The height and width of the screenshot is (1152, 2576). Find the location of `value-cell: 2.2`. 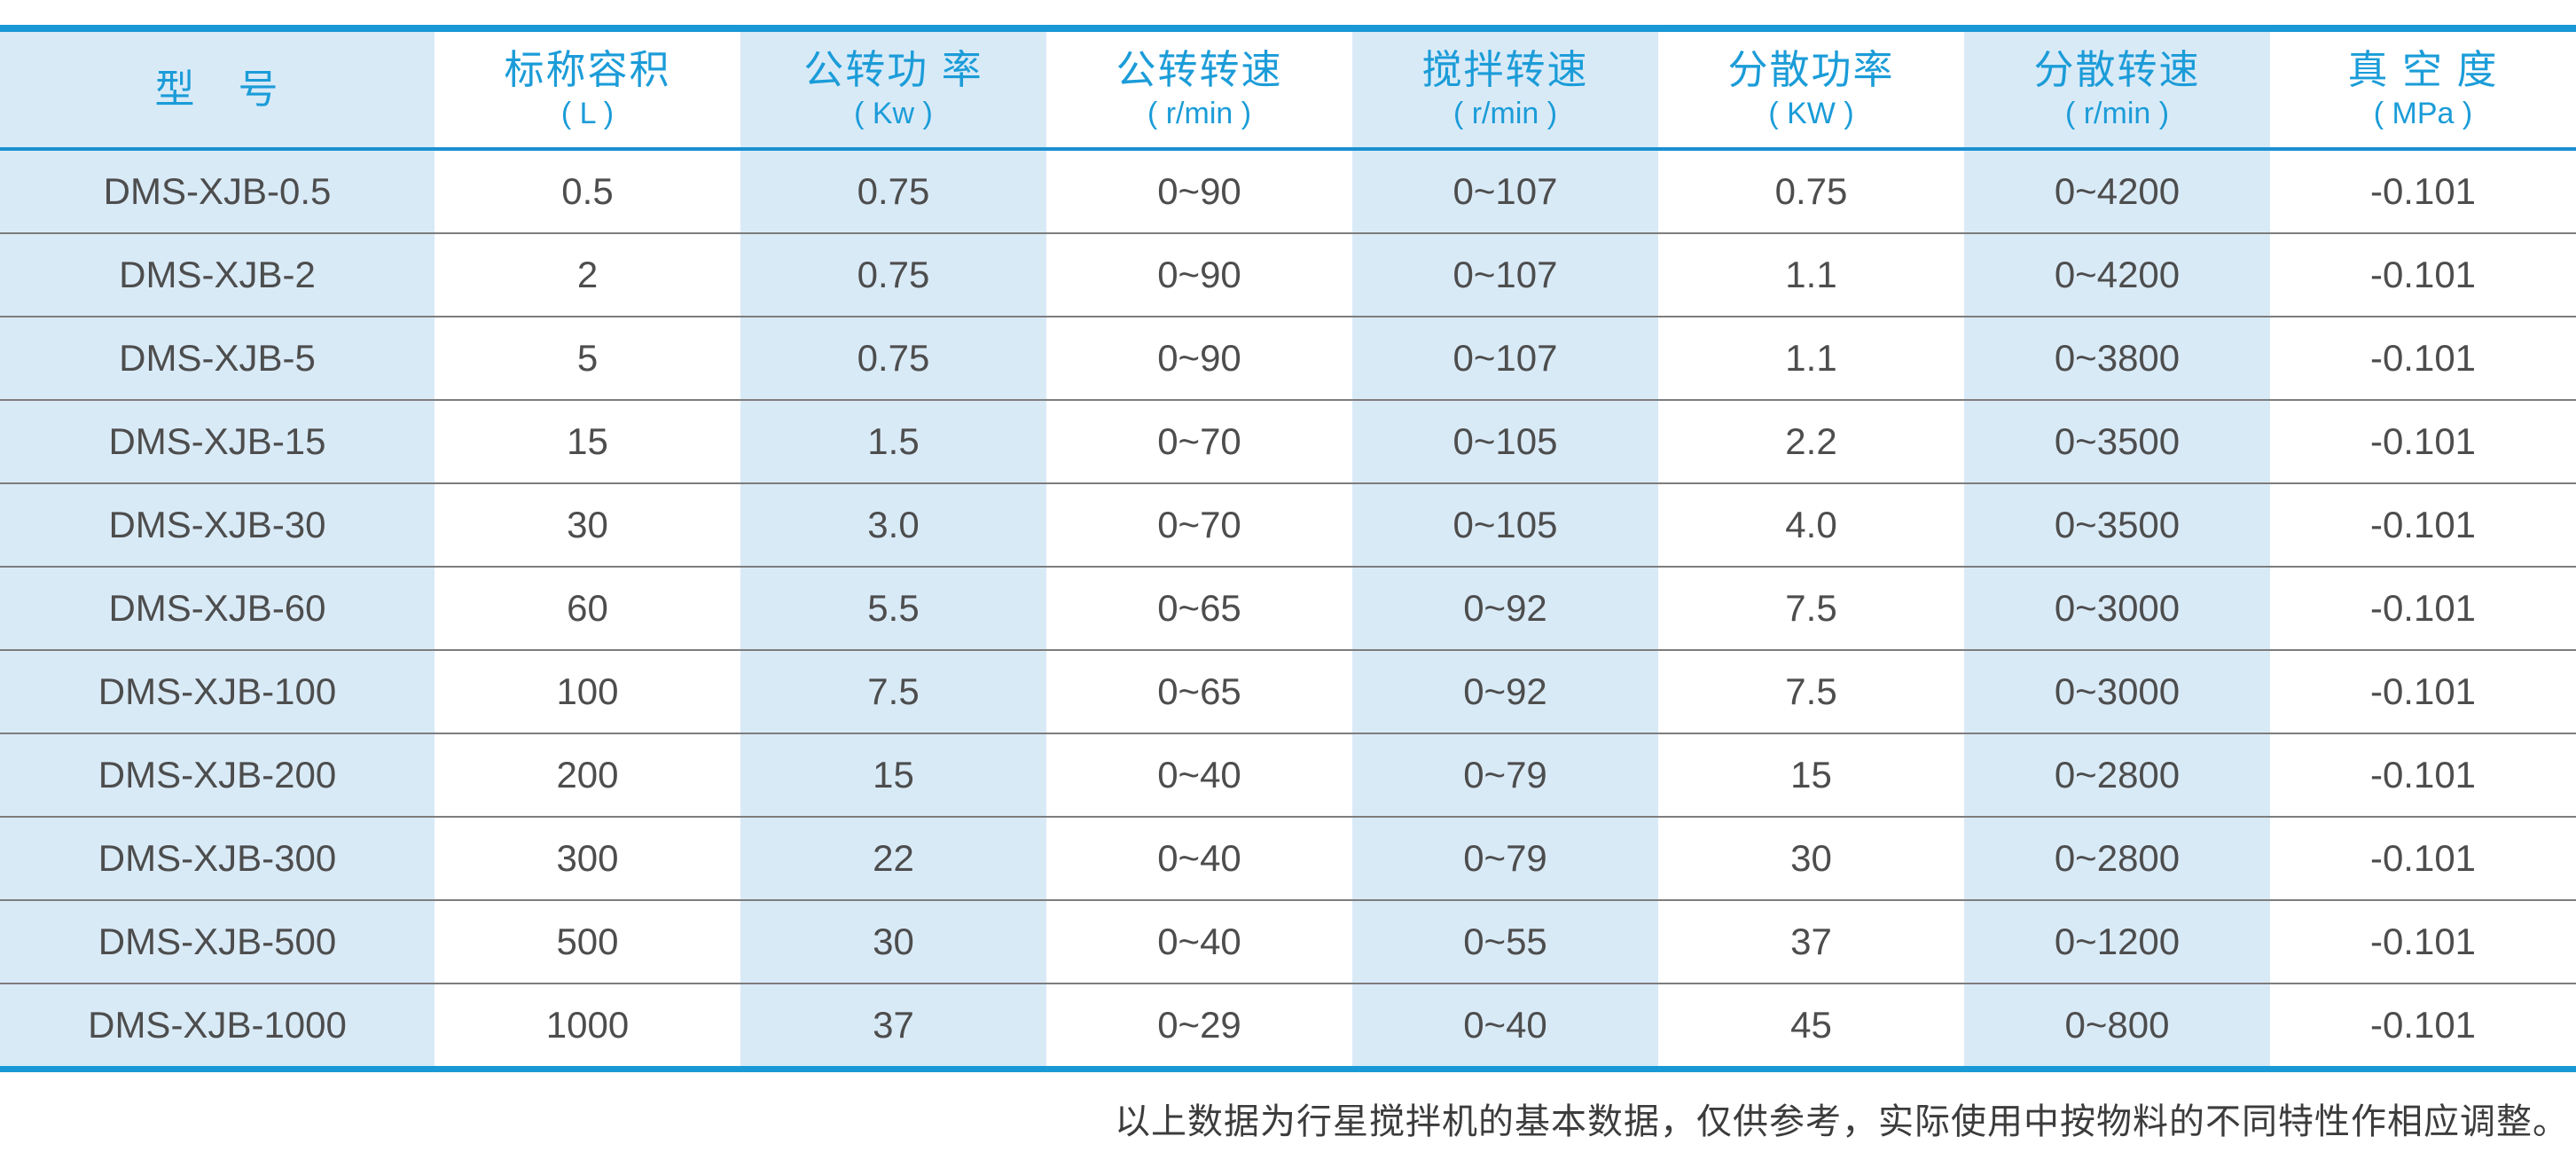

value-cell: 2.2 is located at coordinates (1811, 442).